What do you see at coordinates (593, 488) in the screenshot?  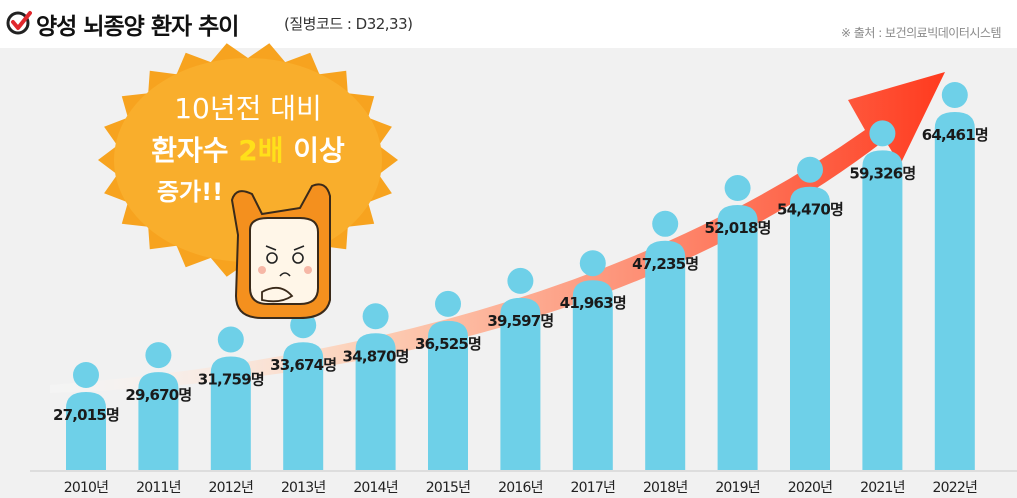 I see `tick-label: 2017년` at bounding box center [593, 488].